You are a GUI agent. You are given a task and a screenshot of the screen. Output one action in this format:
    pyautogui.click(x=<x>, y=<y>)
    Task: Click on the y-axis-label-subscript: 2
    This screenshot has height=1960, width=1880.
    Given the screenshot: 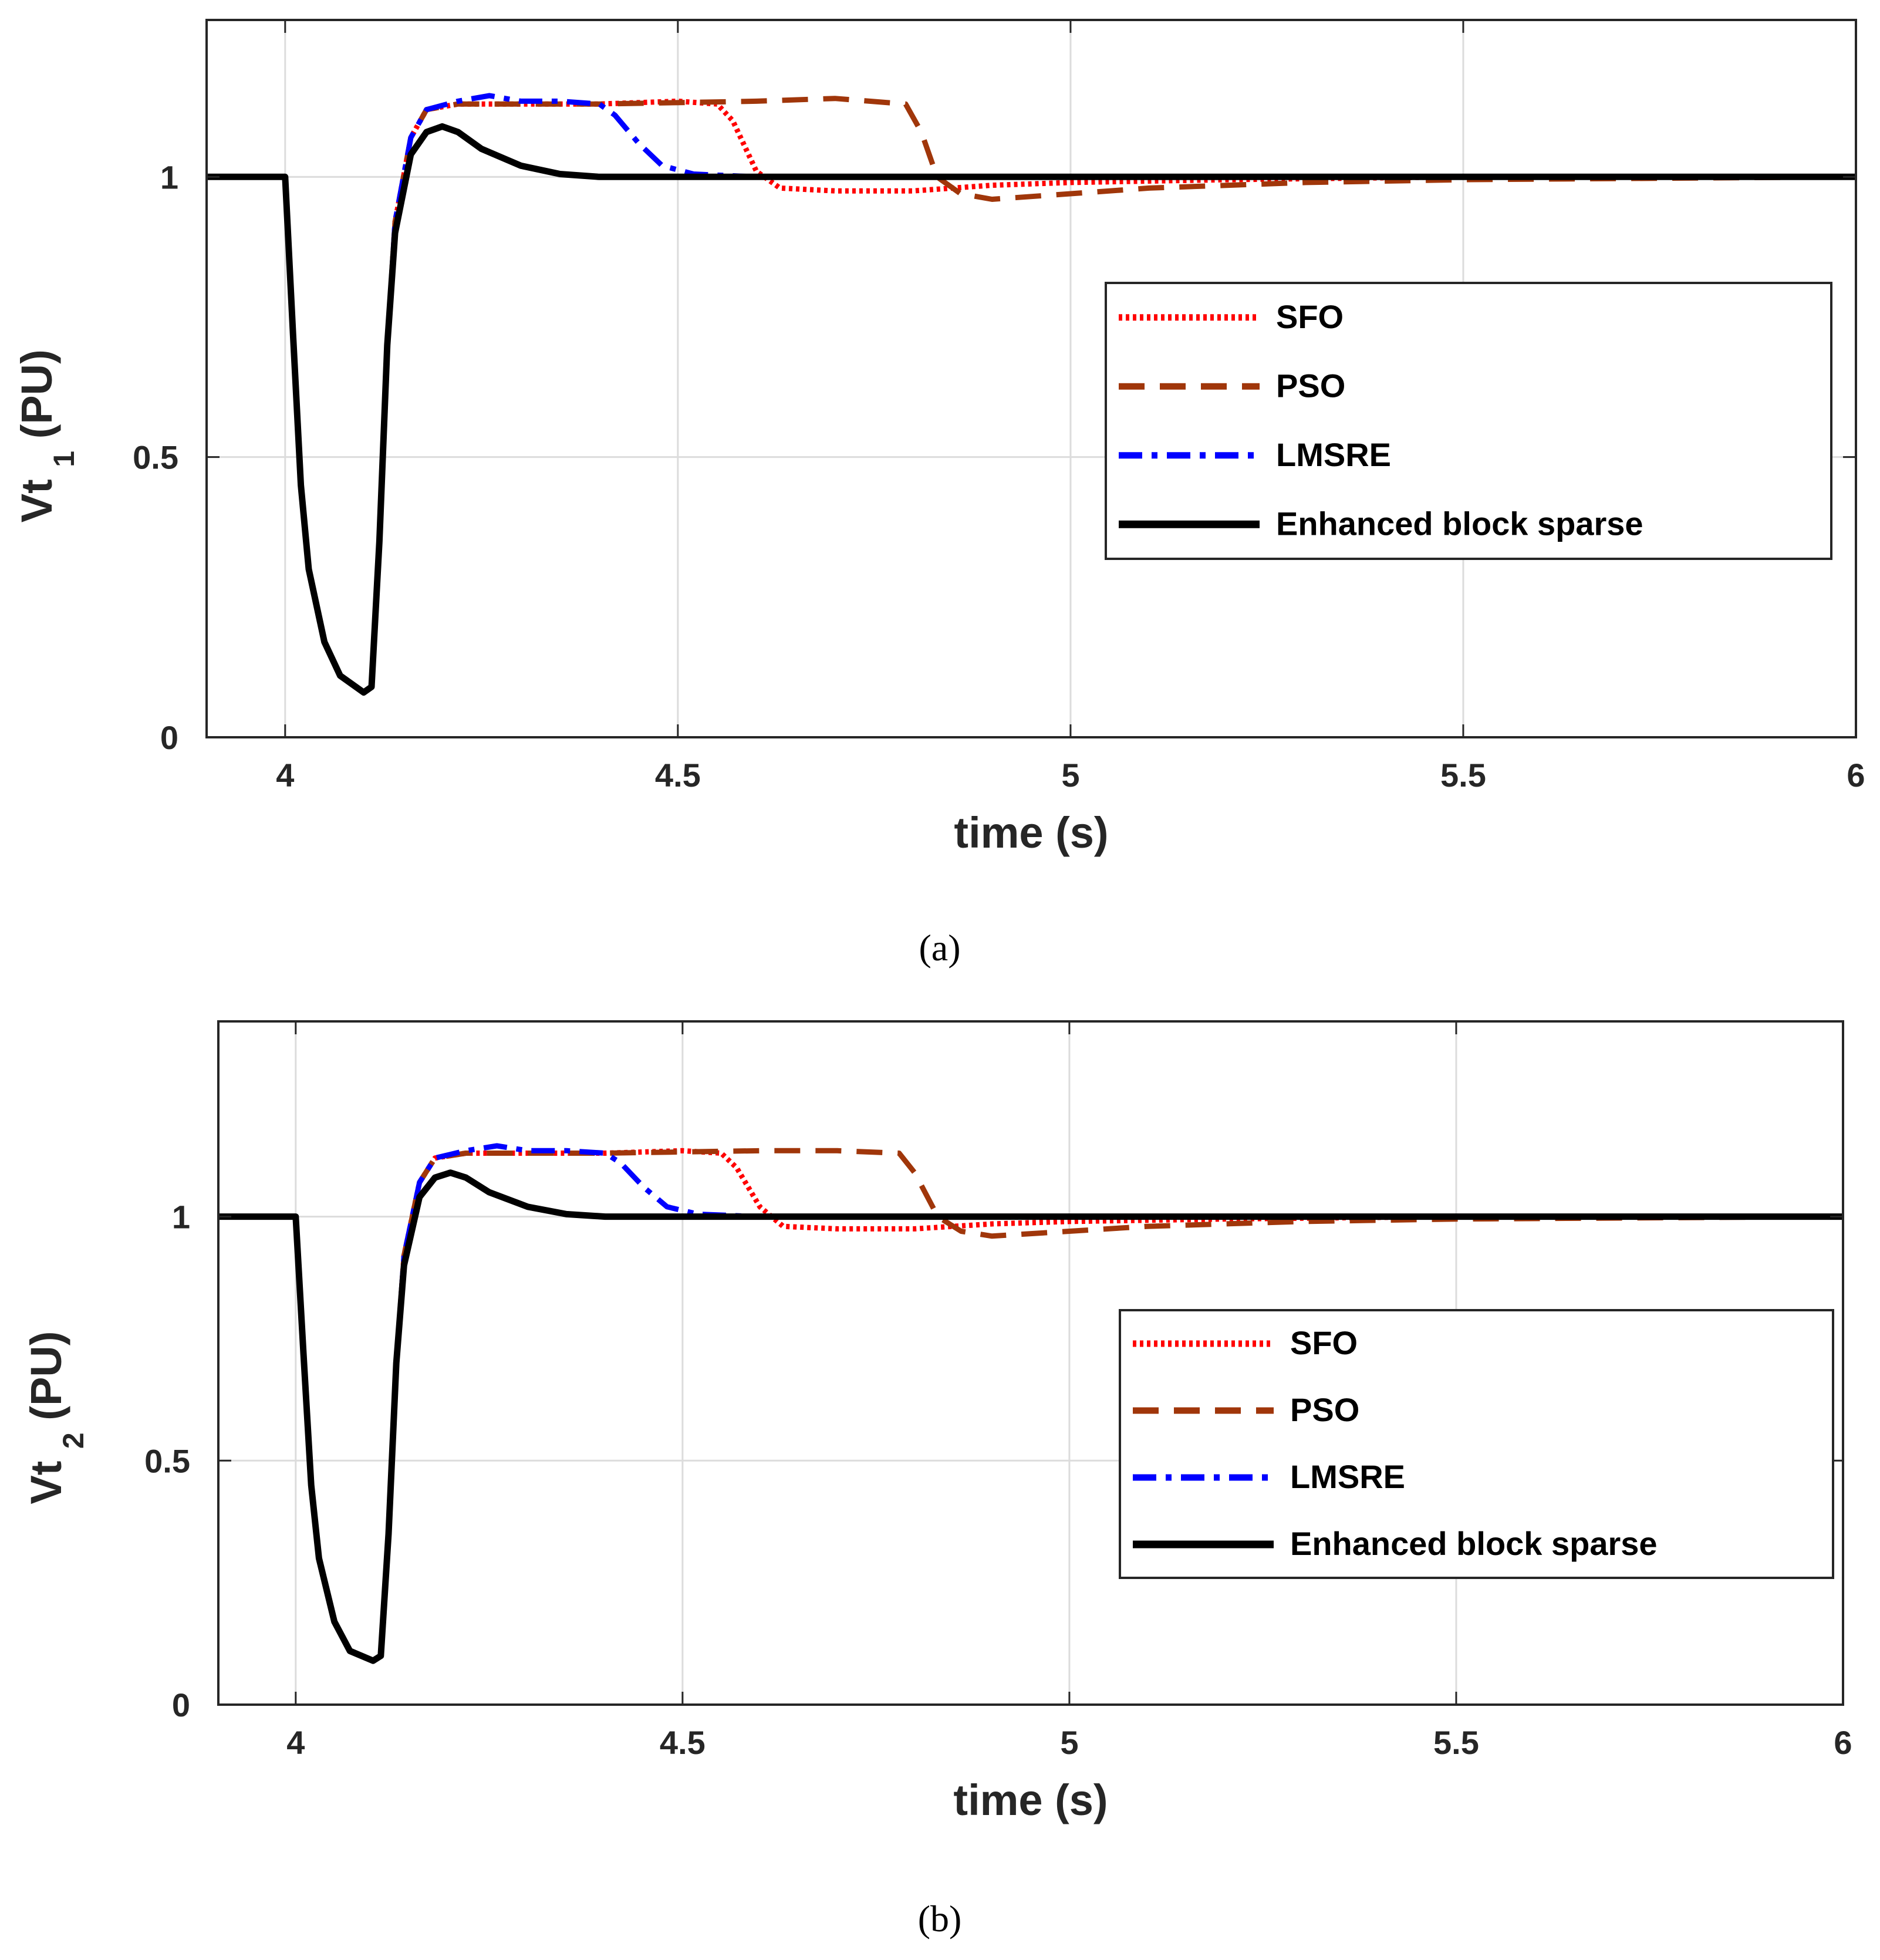 What is the action you would take?
    pyautogui.click(x=73, y=1440)
    